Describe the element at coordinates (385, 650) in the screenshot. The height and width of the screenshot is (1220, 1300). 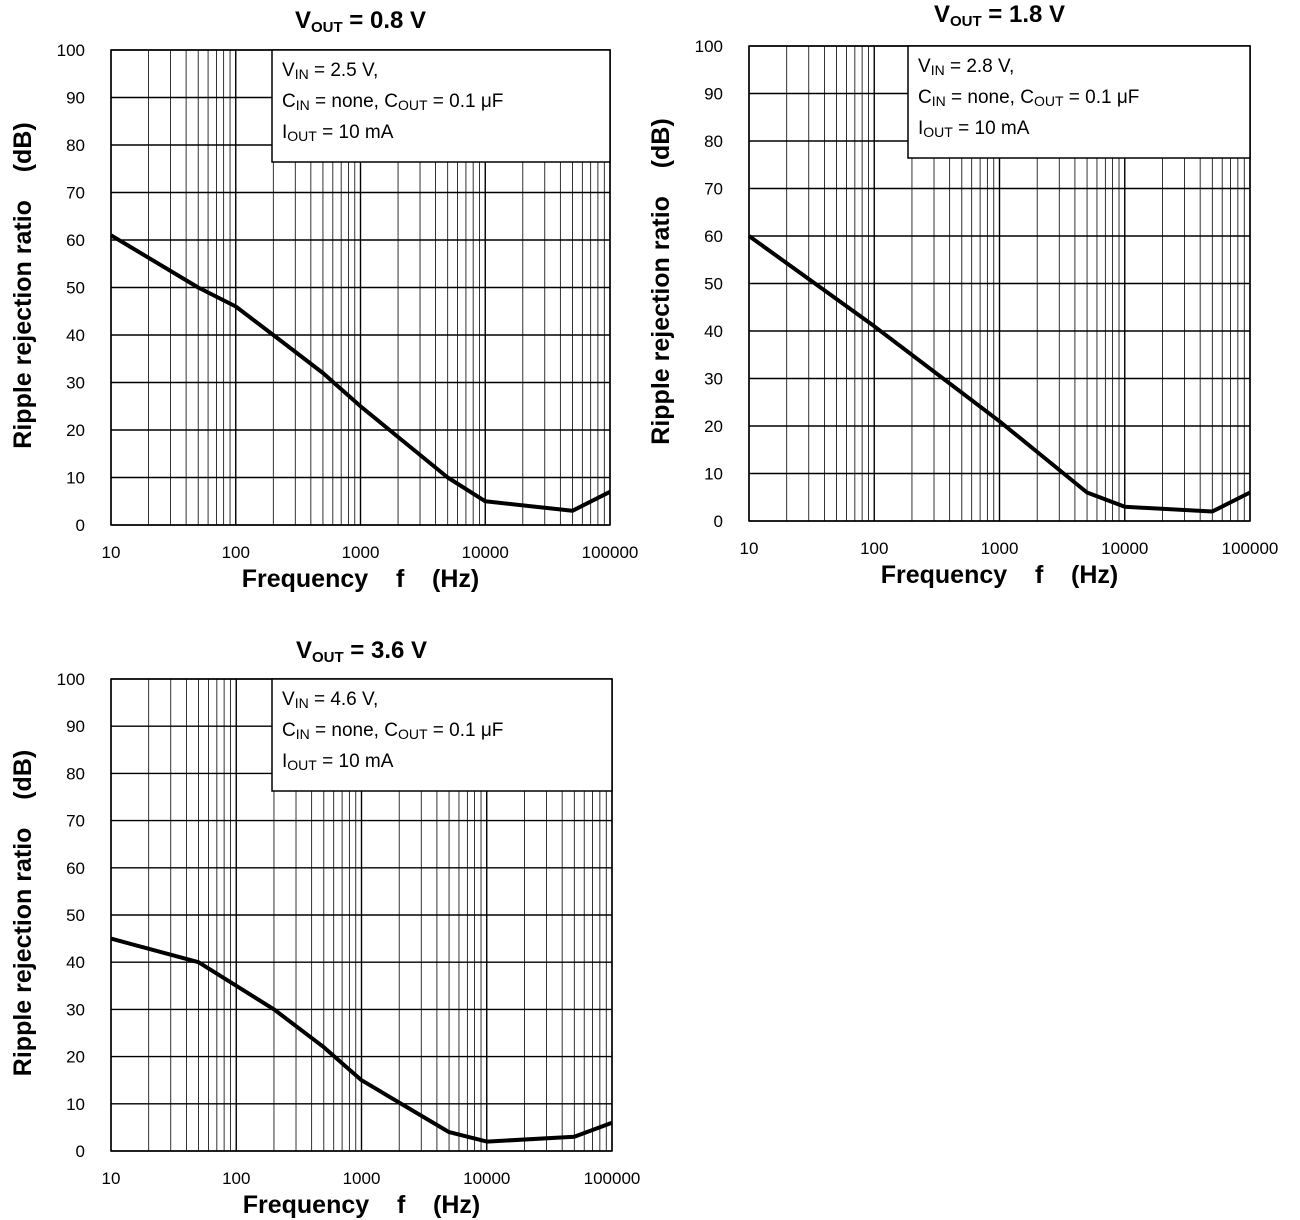
I see `title-rest: = 3.6 V` at that location.